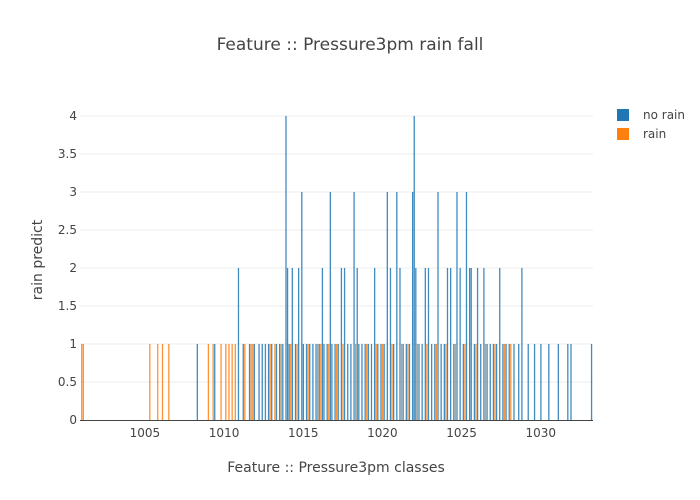  I want to click on legend: no rain rain, so click(651, 124).